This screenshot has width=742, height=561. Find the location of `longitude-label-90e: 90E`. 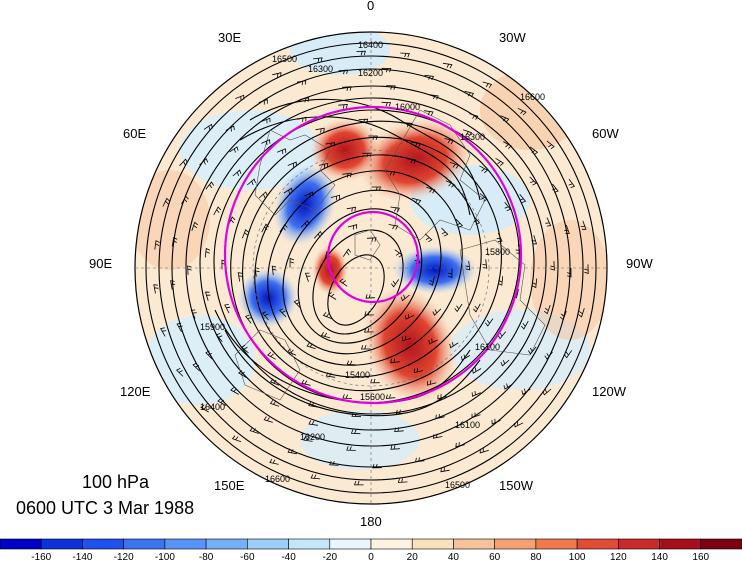

longitude-label-90e: 90E is located at coordinates (101, 263).